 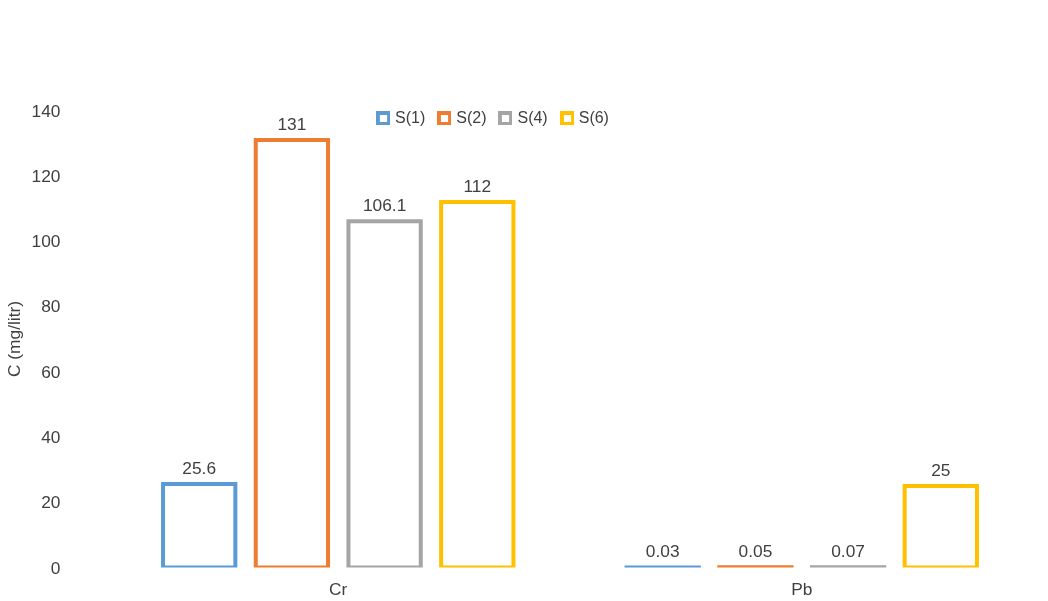 I want to click on data-label: 0.03, so click(x=662, y=551).